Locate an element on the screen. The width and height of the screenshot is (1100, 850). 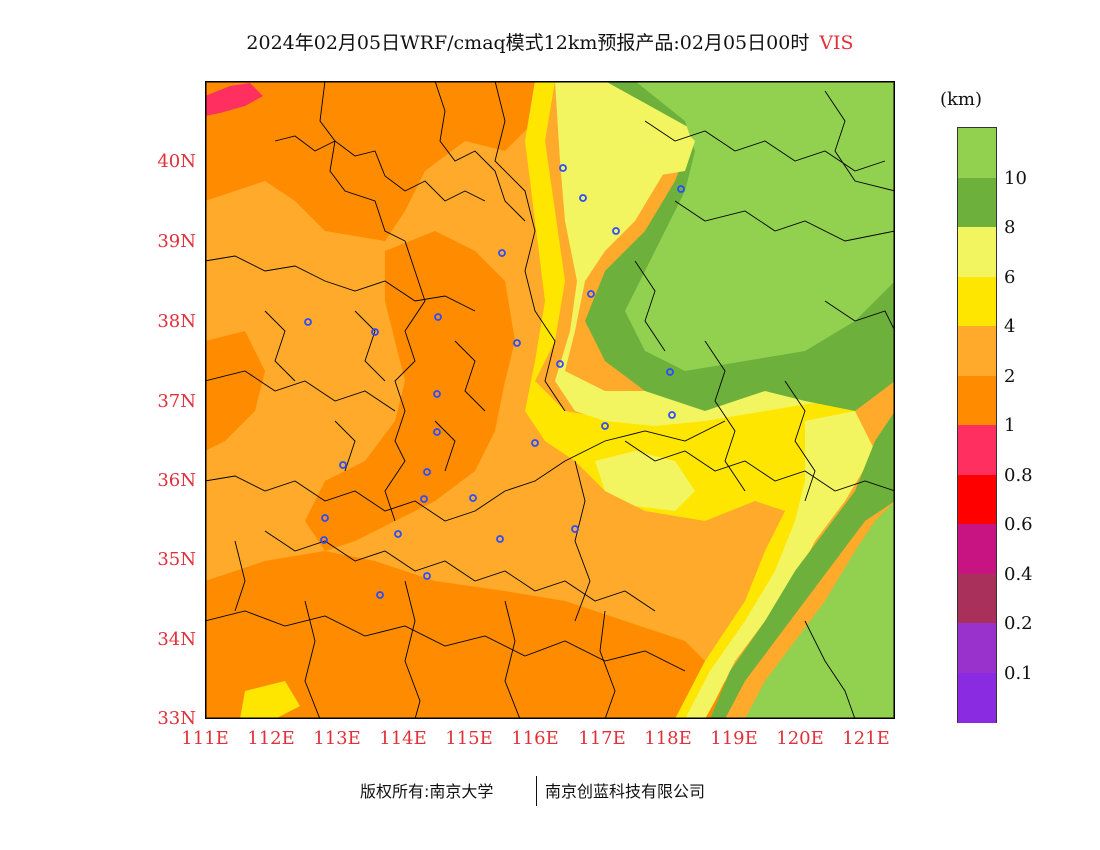
legend-label-2: 2 is located at coordinates (1010, 376).